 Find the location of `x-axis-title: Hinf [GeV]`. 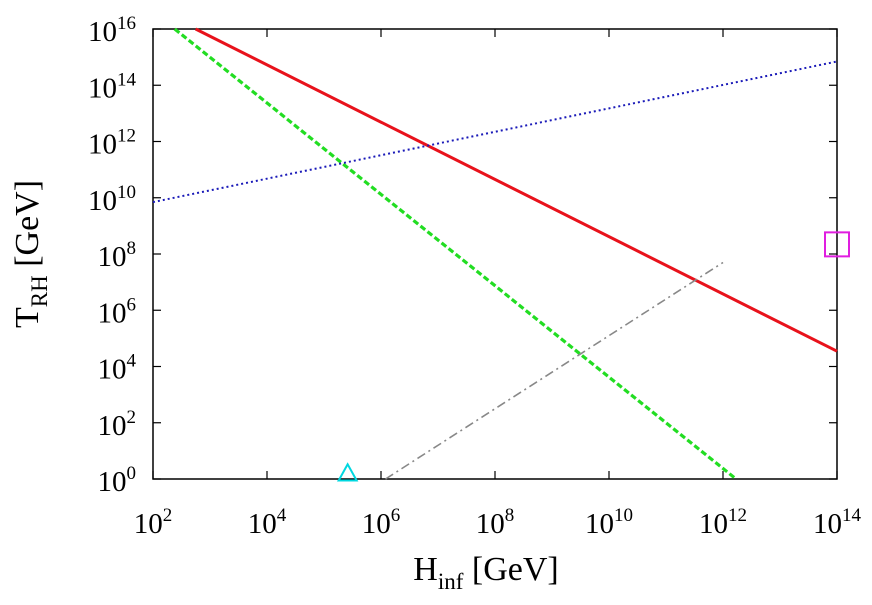

x-axis-title: Hinf [GeV] is located at coordinates (485, 572).